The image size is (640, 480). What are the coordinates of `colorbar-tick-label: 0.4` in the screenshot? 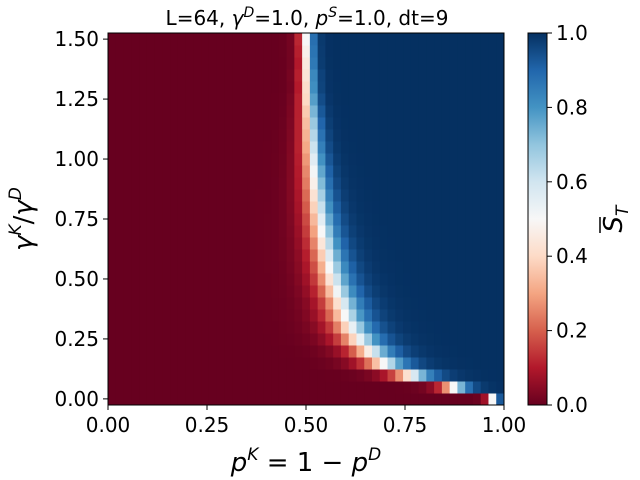 It's located at (572, 256).